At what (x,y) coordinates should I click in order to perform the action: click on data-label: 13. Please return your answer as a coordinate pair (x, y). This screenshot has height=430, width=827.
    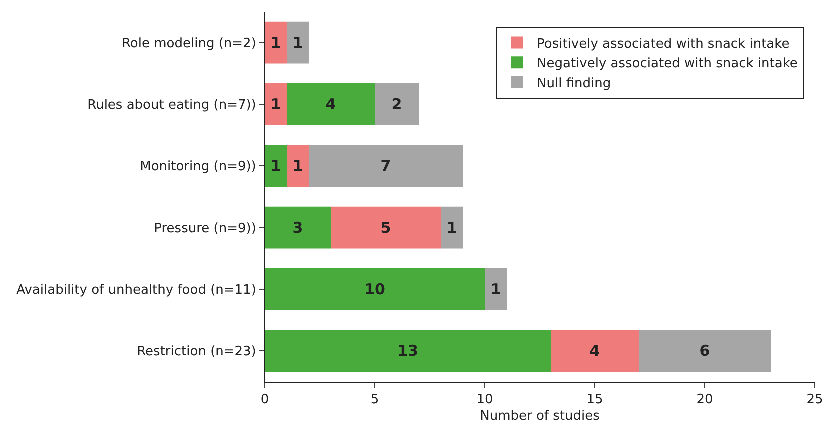
    Looking at the image, I should click on (408, 351).